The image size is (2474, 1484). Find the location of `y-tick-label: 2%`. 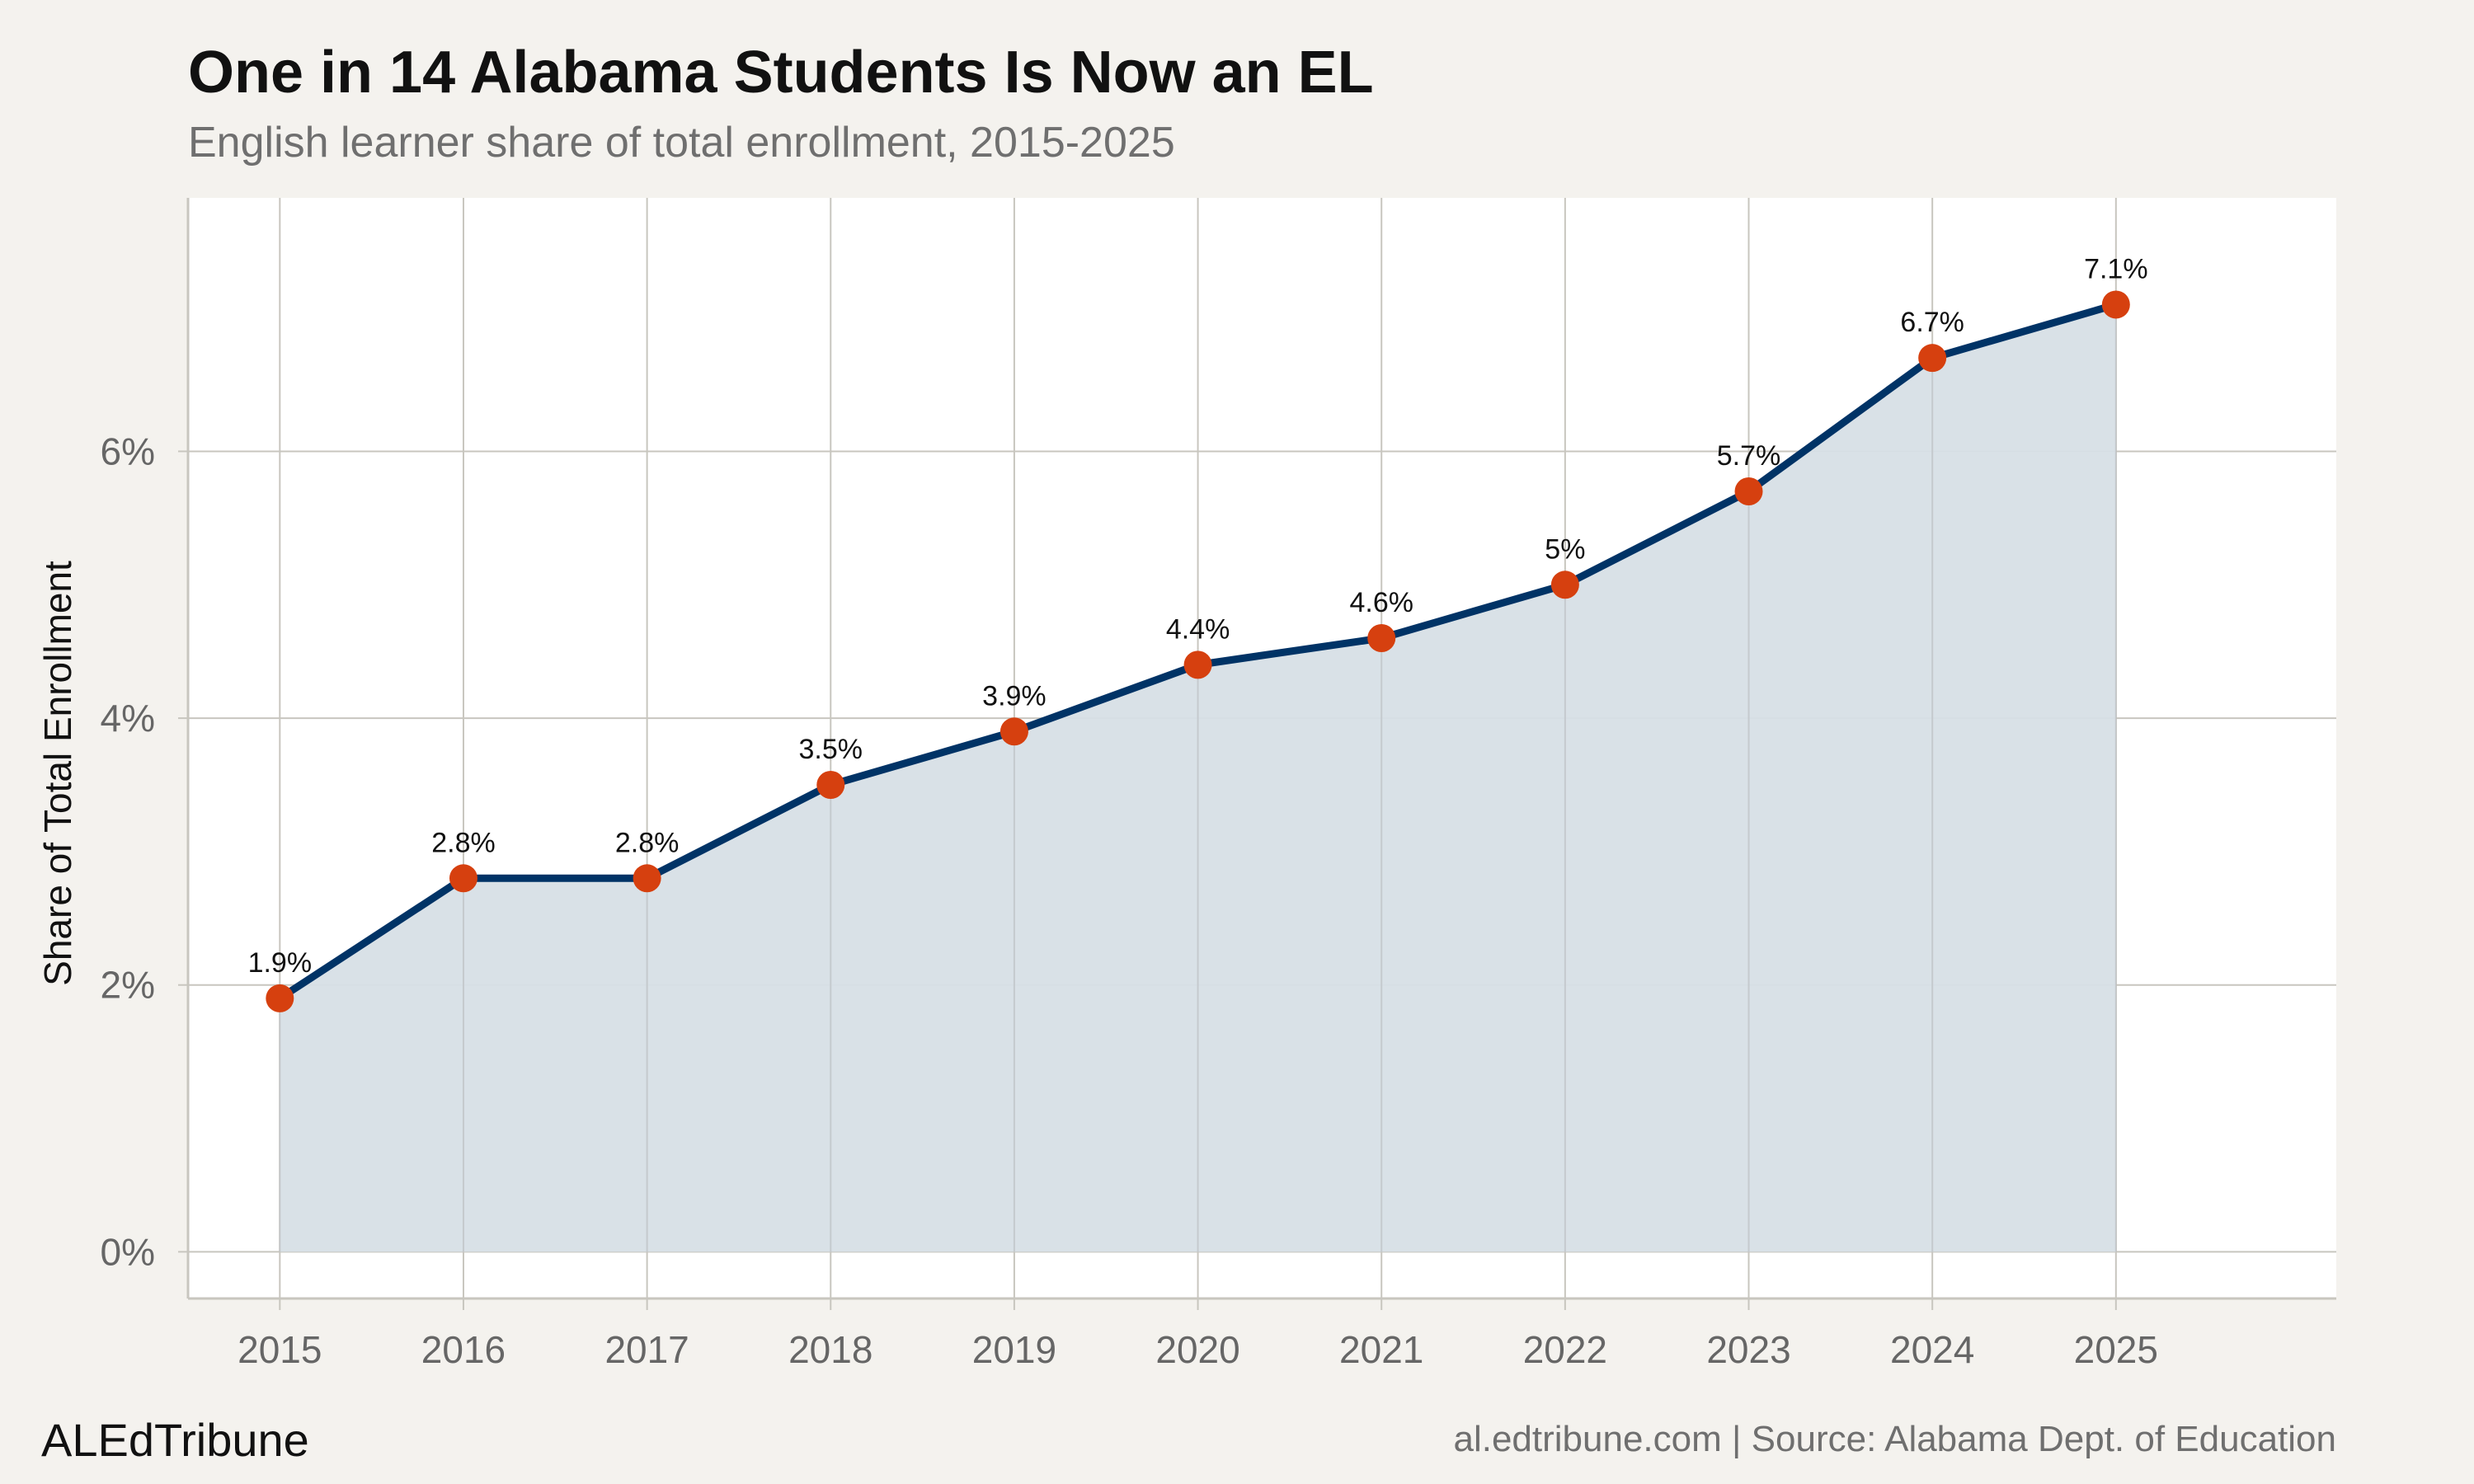

y-tick-label: 2% is located at coordinates (128, 986).